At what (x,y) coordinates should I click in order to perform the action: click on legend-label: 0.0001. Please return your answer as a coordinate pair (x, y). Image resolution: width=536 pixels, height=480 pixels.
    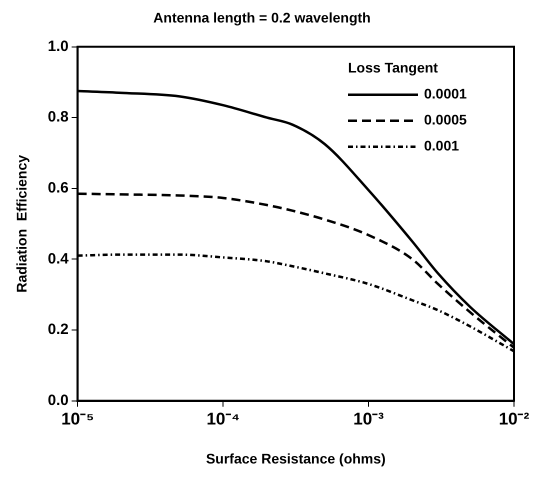
    Looking at the image, I should click on (446, 94).